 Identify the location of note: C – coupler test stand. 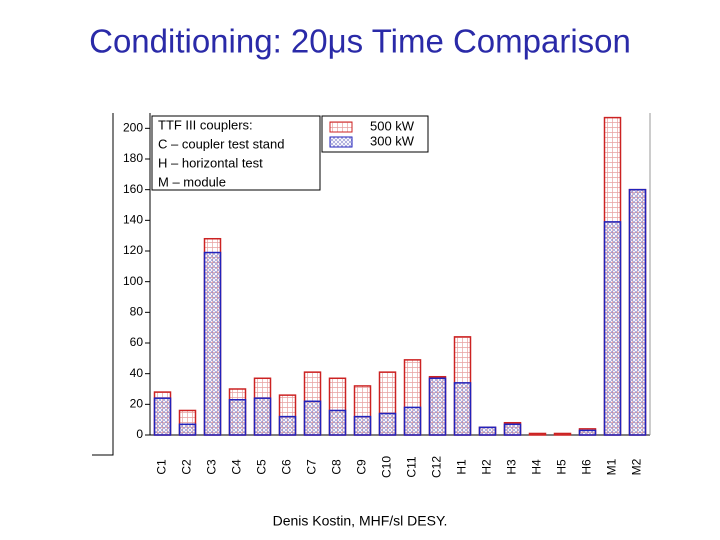
(221, 143).